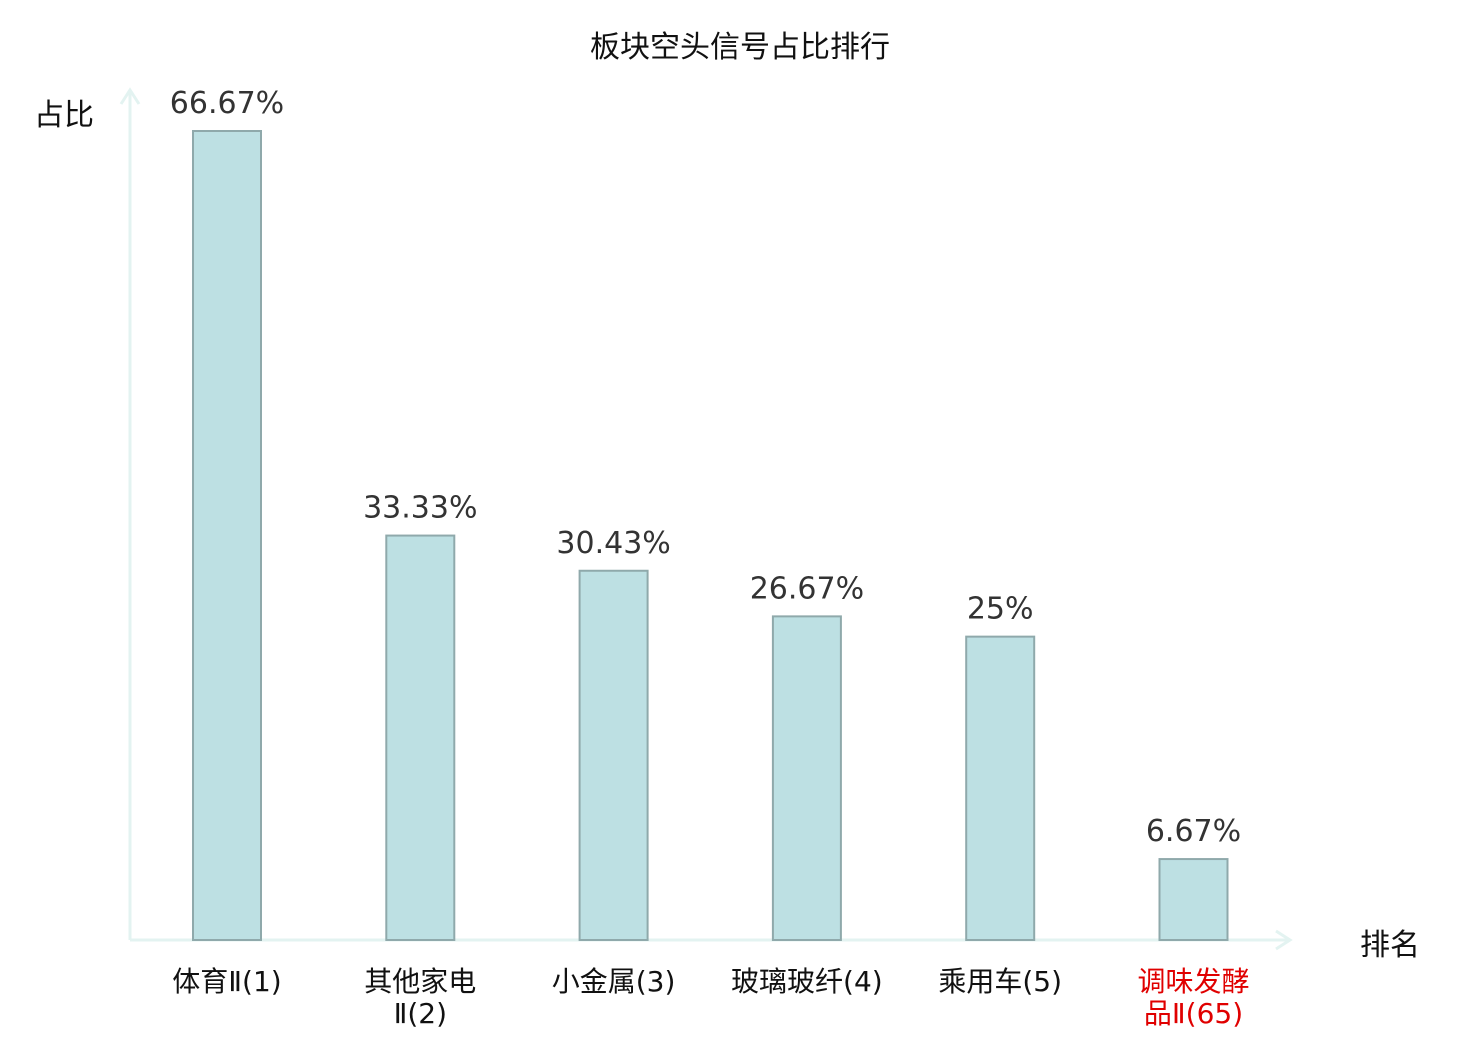 This screenshot has height=1040, width=1480. I want to click on x-axis-label: 排名, so click(1390, 945).